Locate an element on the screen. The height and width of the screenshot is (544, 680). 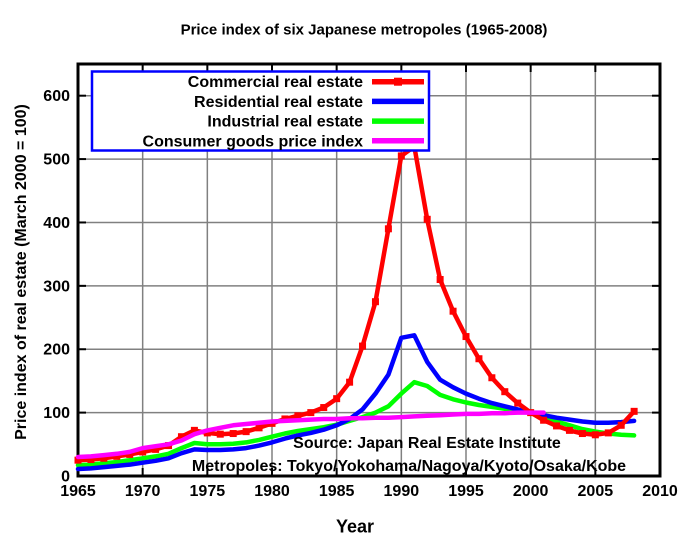
y-tick-label: 300 is located at coordinates (56, 286).